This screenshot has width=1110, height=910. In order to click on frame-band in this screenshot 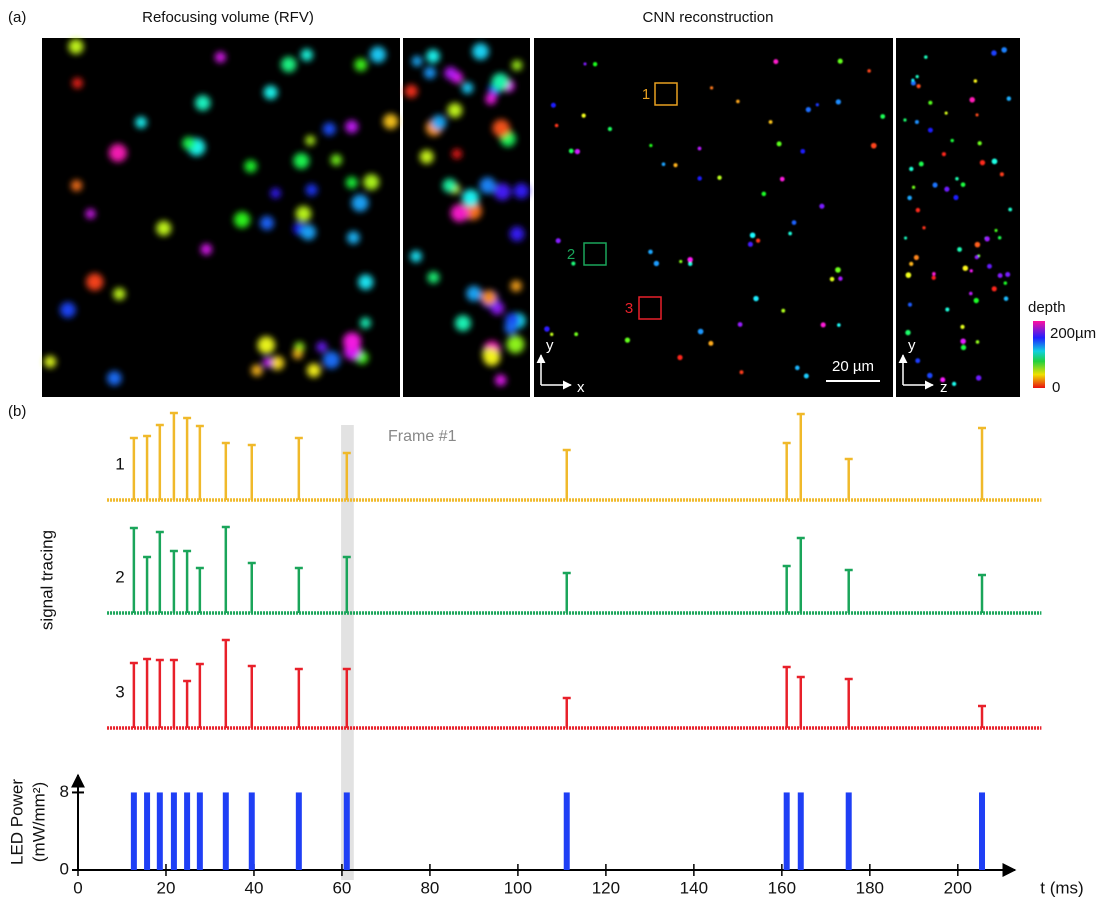, I will do `click(347, 652)`.